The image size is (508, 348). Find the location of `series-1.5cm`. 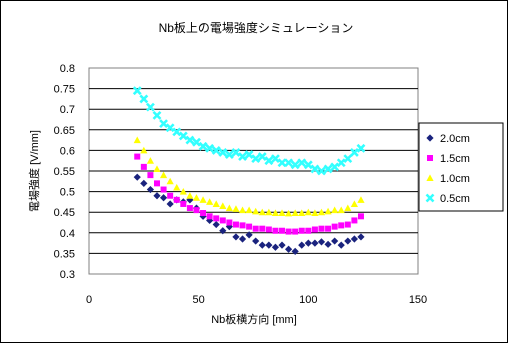

series-1.5cm is located at coordinates (249, 194).